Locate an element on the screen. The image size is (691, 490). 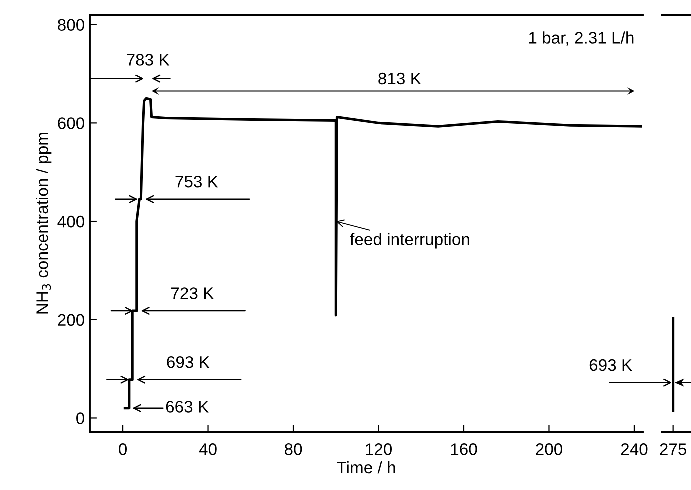
annotation: 723 K is located at coordinates (193, 294).